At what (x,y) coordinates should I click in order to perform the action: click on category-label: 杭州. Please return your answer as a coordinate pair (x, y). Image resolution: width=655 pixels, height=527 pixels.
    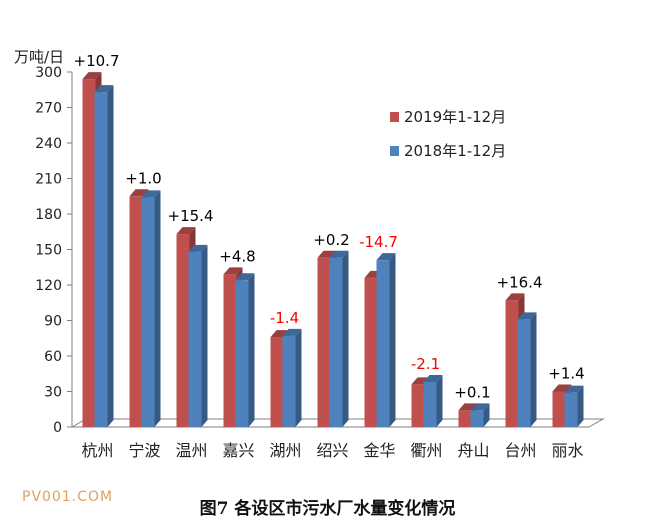
    Looking at the image, I should click on (97, 450).